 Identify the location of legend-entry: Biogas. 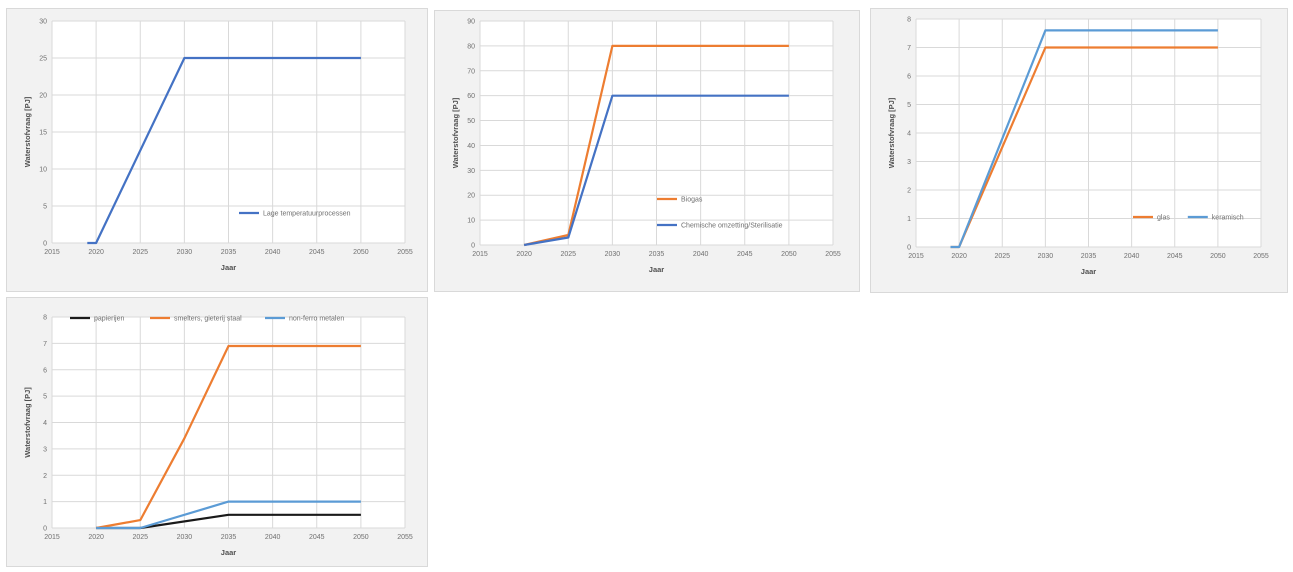
(692, 200).